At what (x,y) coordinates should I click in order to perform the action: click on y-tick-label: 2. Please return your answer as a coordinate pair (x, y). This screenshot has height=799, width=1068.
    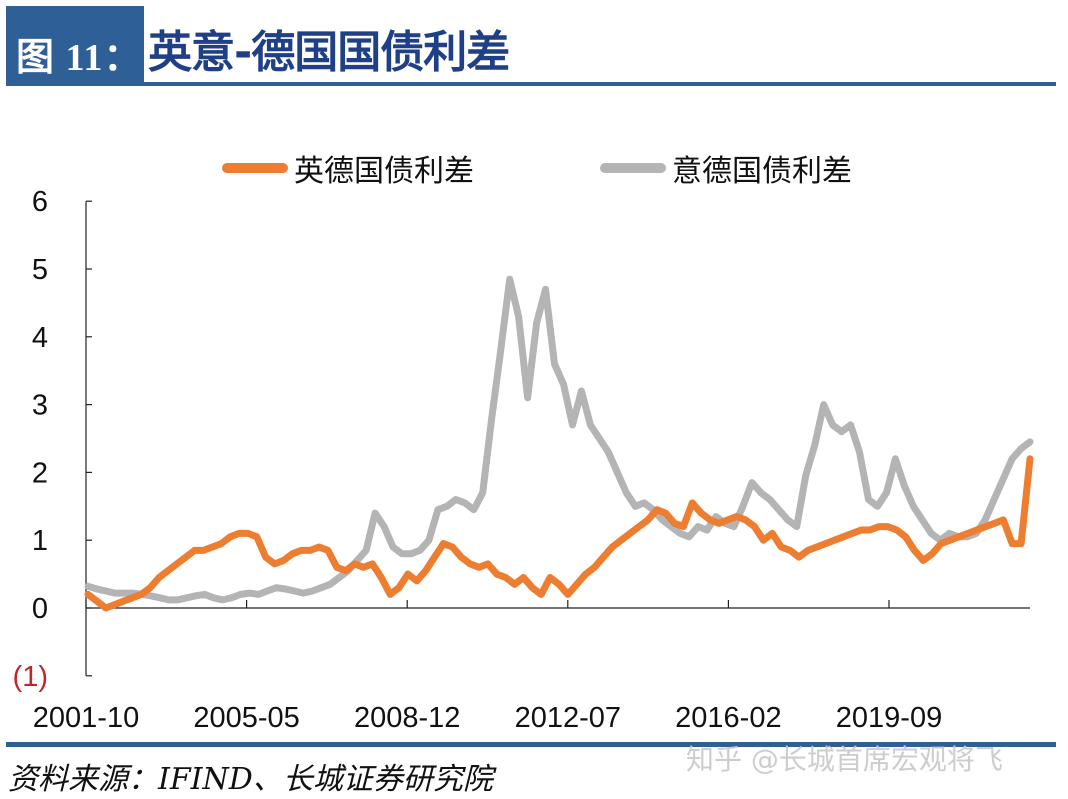
    Looking at the image, I should click on (40, 473).